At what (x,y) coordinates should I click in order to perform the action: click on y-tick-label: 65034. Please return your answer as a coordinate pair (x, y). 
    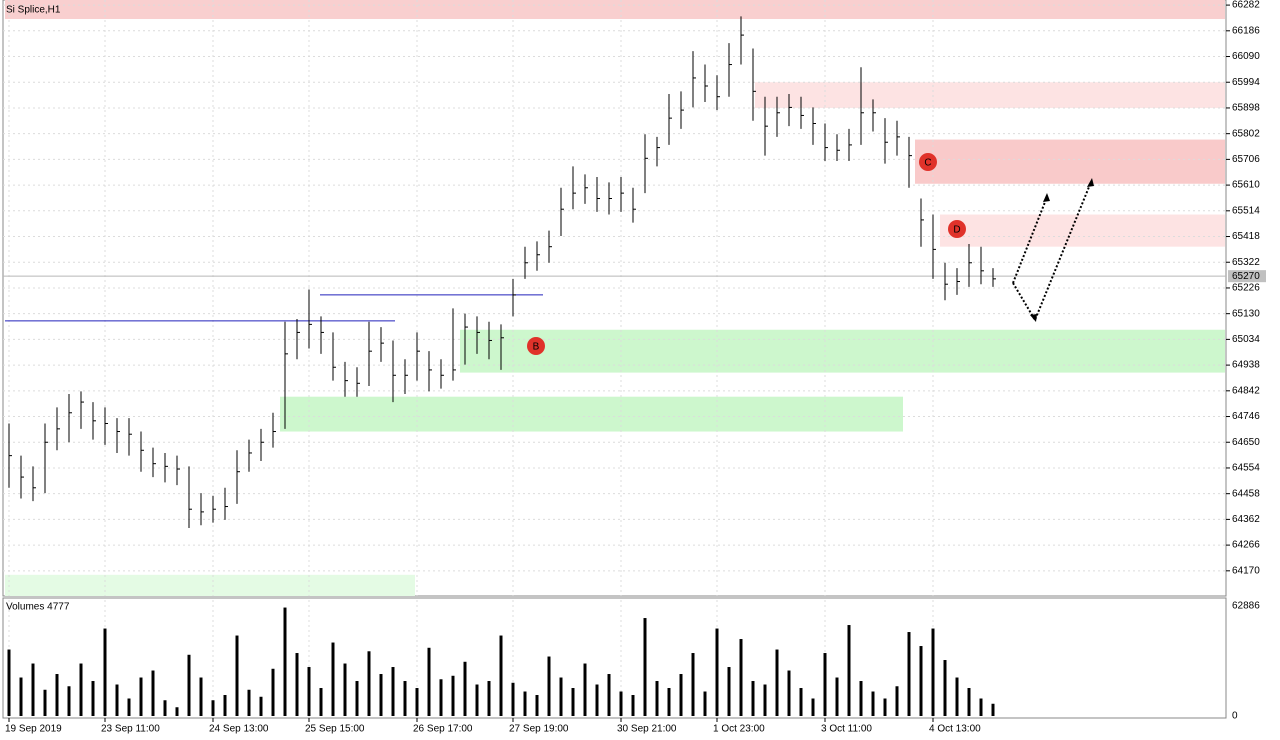
    Looking at the image, I should click on (1246, 339).